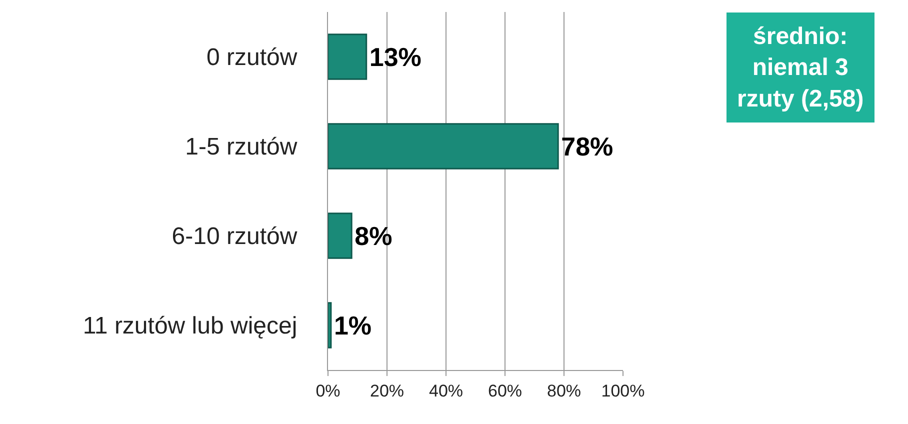 Image resolution: width=908 pixels, height=424 pixels. What do you see at coordinates (353, 325) in the screenshot?
I see `data-label: 1%` at bounding box center [353, 325].